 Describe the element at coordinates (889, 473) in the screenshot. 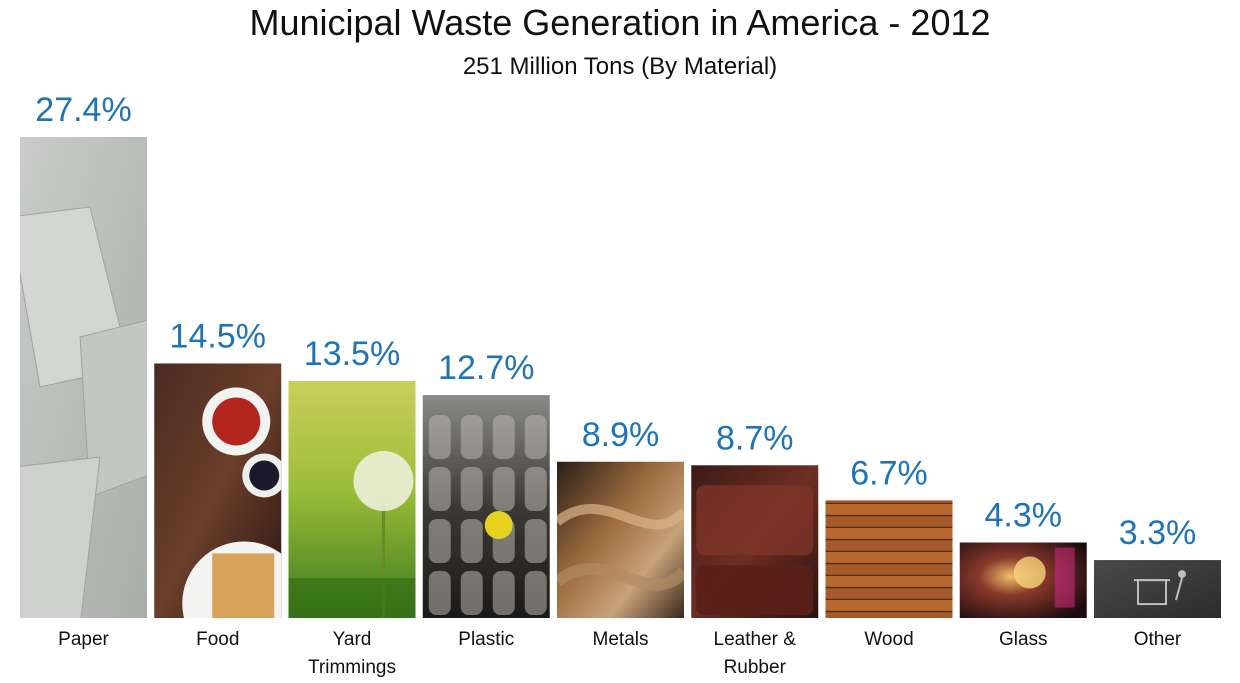

I see `value-label-wood: 6.7%` at that location.